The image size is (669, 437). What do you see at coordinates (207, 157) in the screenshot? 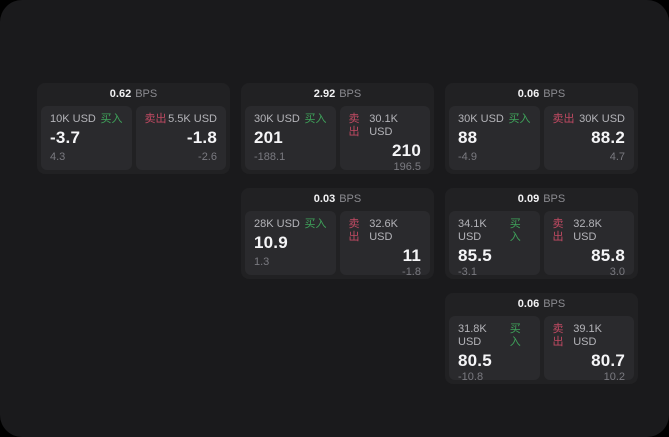
I see `sell-delta: -2.6` at bounding box center [207, 157].